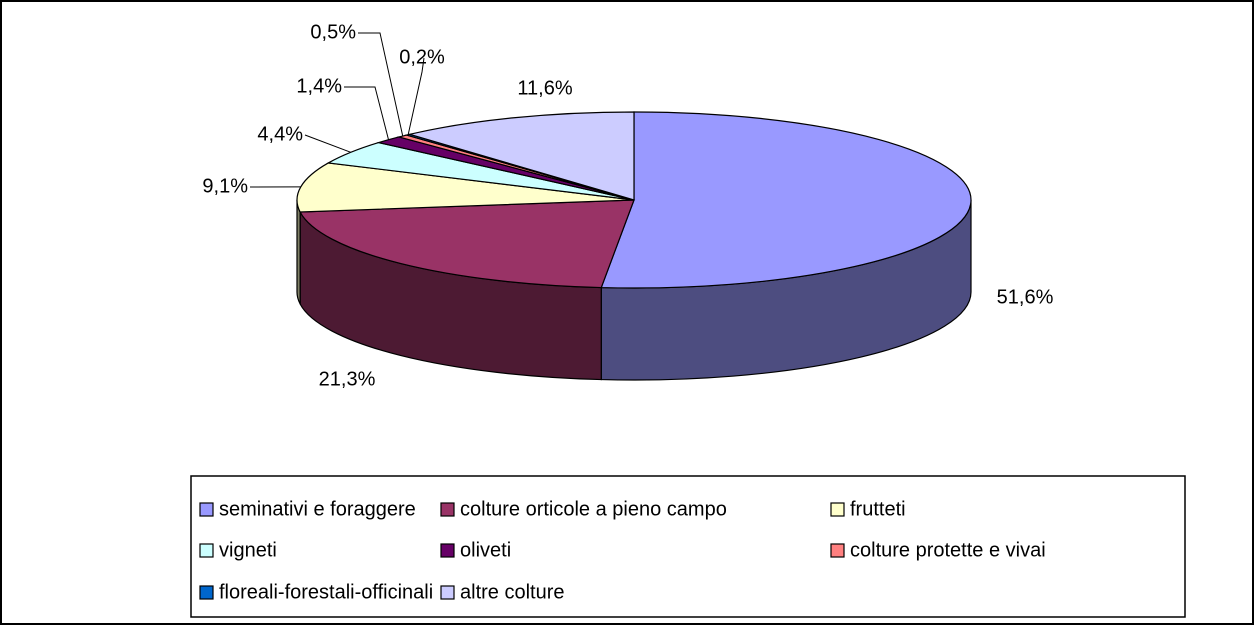 The image size is (1254, 625). What do you see at coordinates (1025, 297) in the screenshot?
I see `data-label: 51,6%` at bounding box center [1025, 297].